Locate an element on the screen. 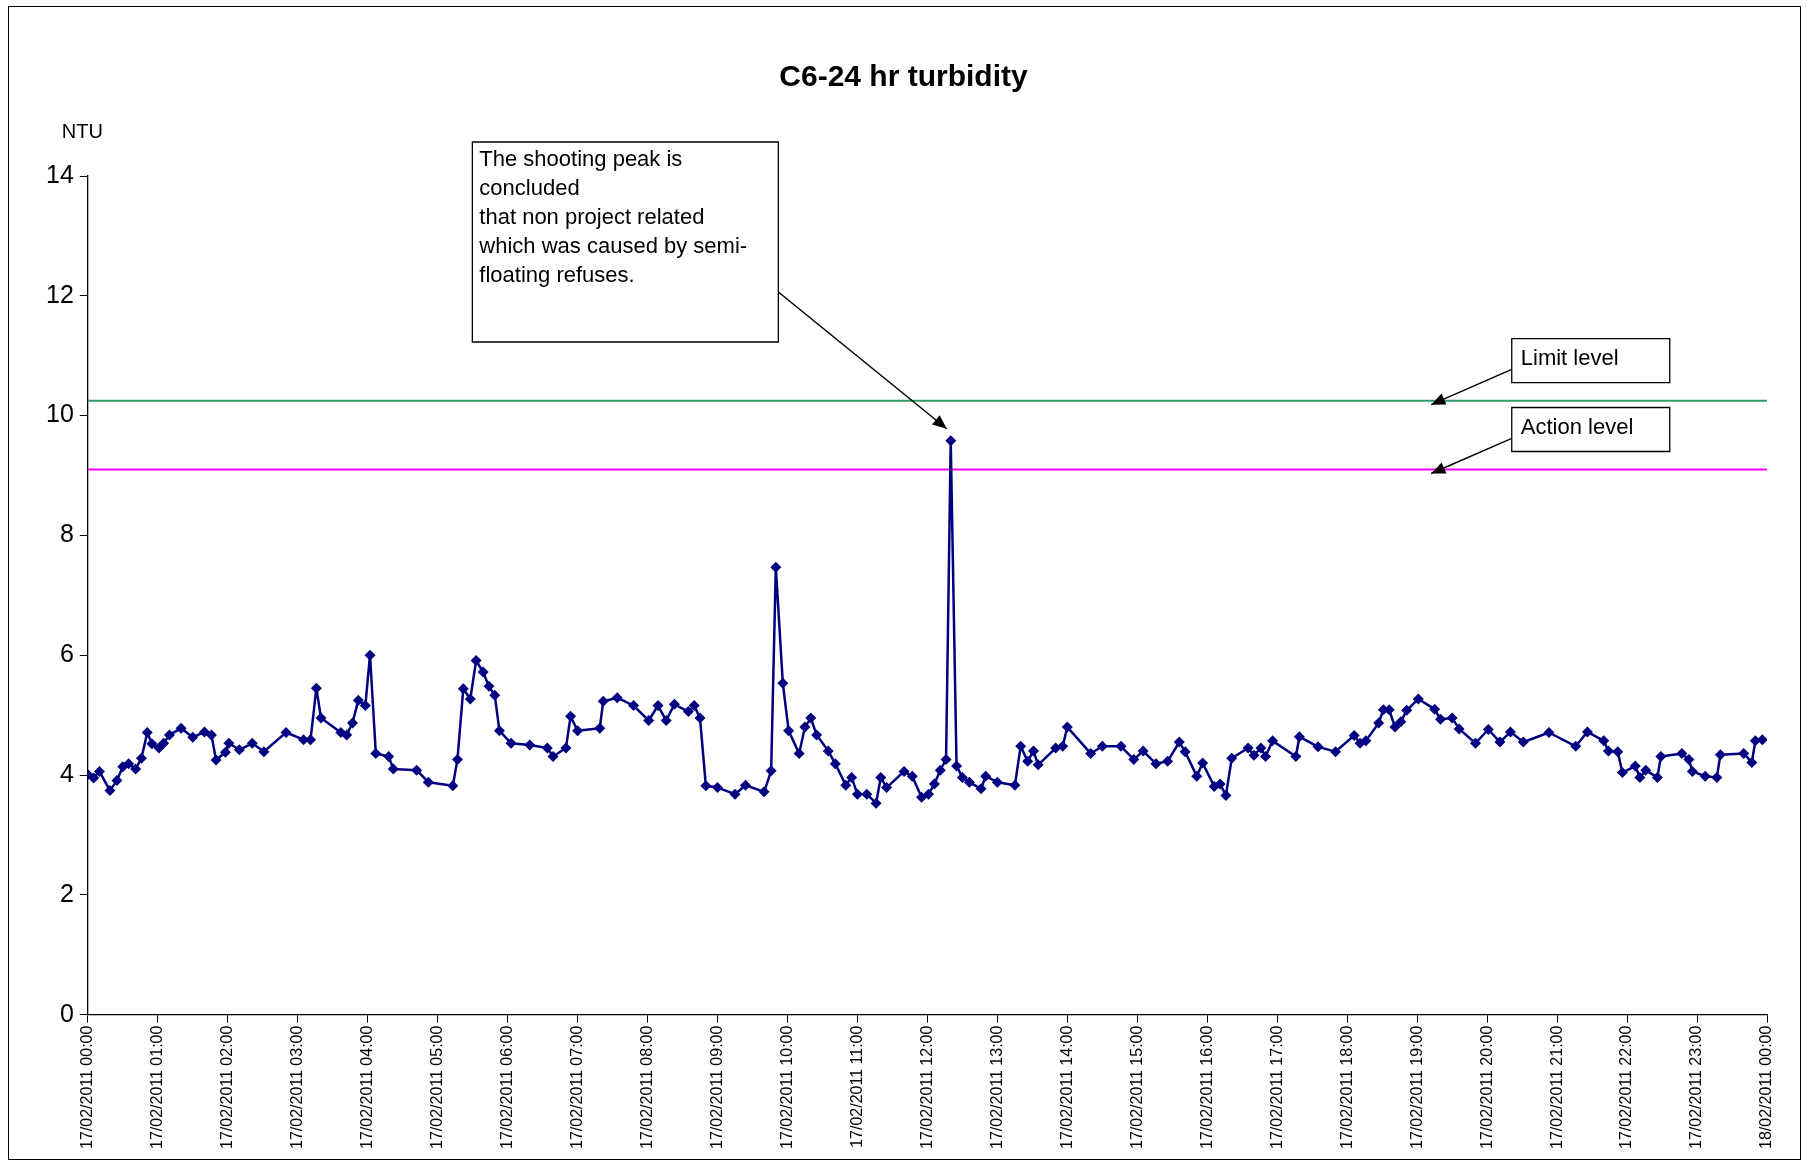  x-tick-label: 17/02/2011 19:00 is located at coordinates (1416, 1087).